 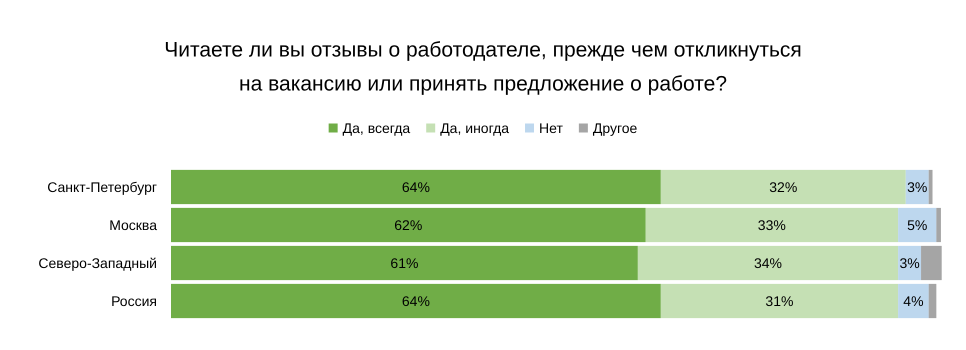 I want to click on y-tick-label: Северо-Западный, so click(x=97, y=263).